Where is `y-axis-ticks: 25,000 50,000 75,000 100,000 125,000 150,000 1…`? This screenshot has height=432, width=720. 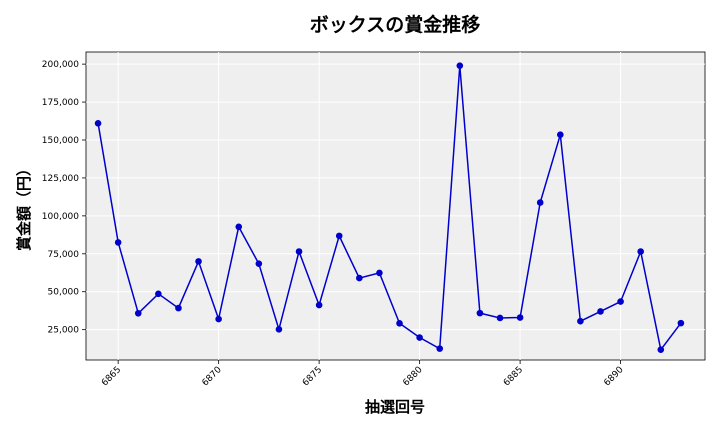
y-axis-ticks: 25,000 50,000 75,000 100,000 125,000 150,000 1… is located at coordinates (64, 198).